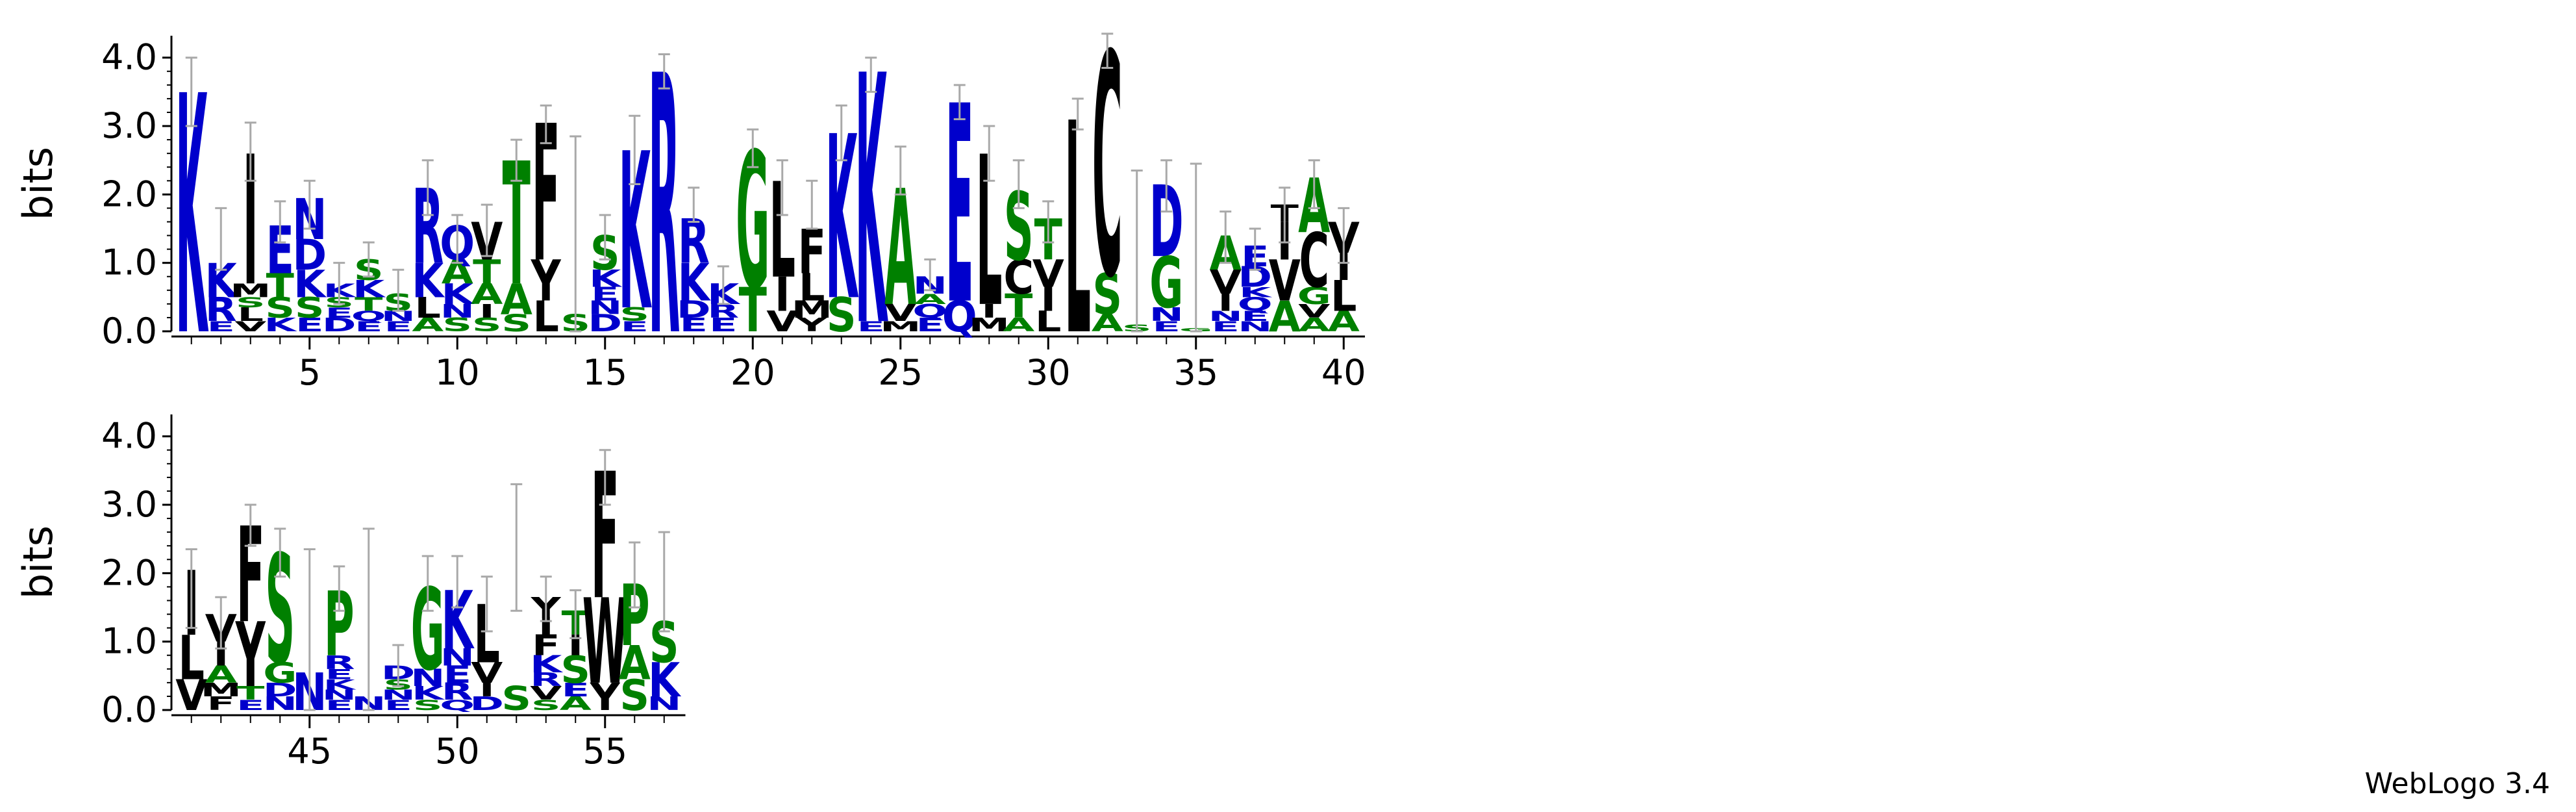 This screenshot has width=2576, height=812. Describe the element at coordinates (368, 621) in the screenshot. I see `position-47-stack: N` at that location.